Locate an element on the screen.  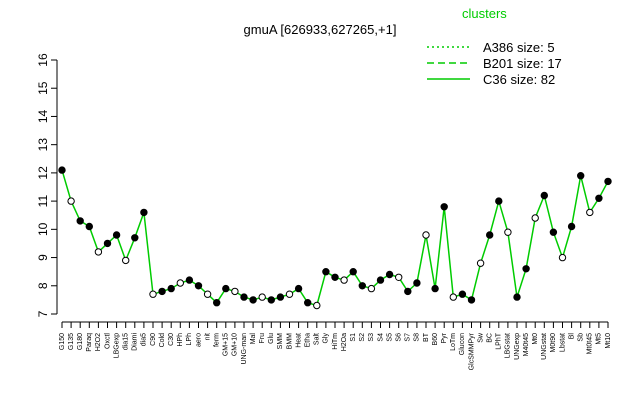
chart-title: gmuA [626933,627265,+1] is located at coordinates (320, 29).